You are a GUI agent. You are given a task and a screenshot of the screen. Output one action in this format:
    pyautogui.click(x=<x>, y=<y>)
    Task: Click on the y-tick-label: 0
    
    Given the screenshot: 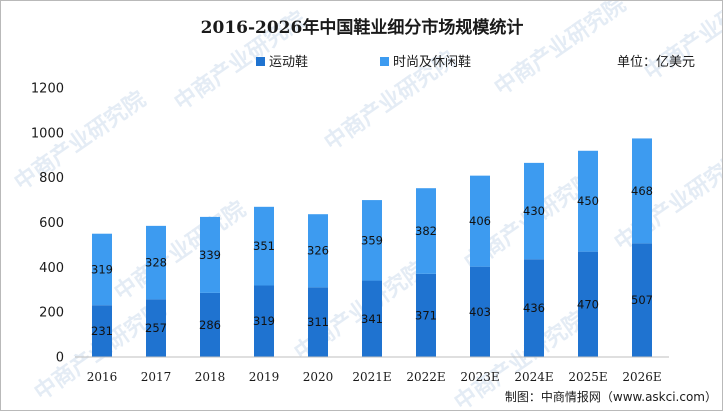 What is the action you would take?
    pyautogui.click(x=60, y=358)
    